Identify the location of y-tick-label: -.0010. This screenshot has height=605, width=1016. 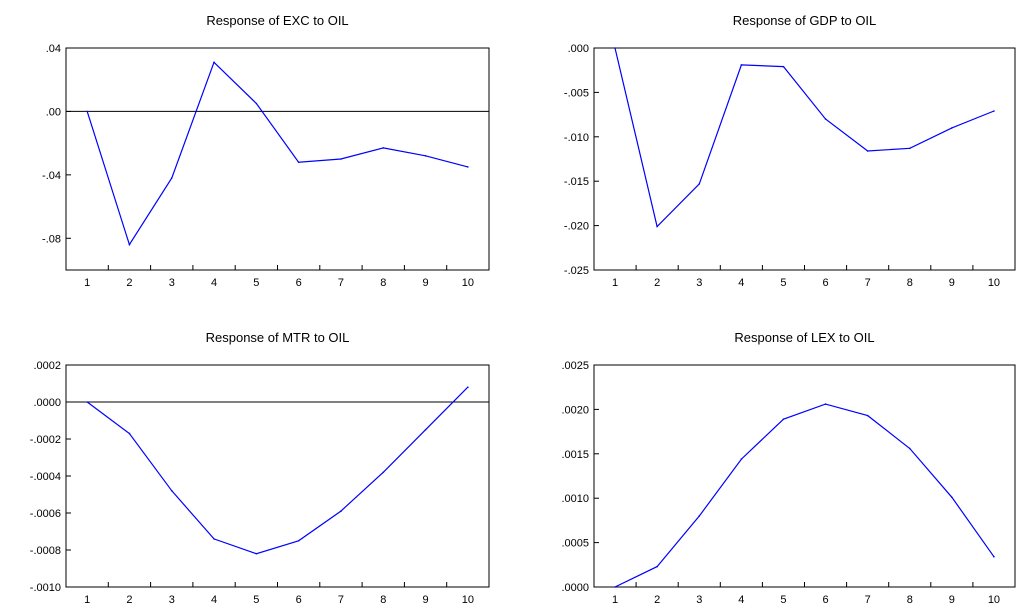
(45, 588).